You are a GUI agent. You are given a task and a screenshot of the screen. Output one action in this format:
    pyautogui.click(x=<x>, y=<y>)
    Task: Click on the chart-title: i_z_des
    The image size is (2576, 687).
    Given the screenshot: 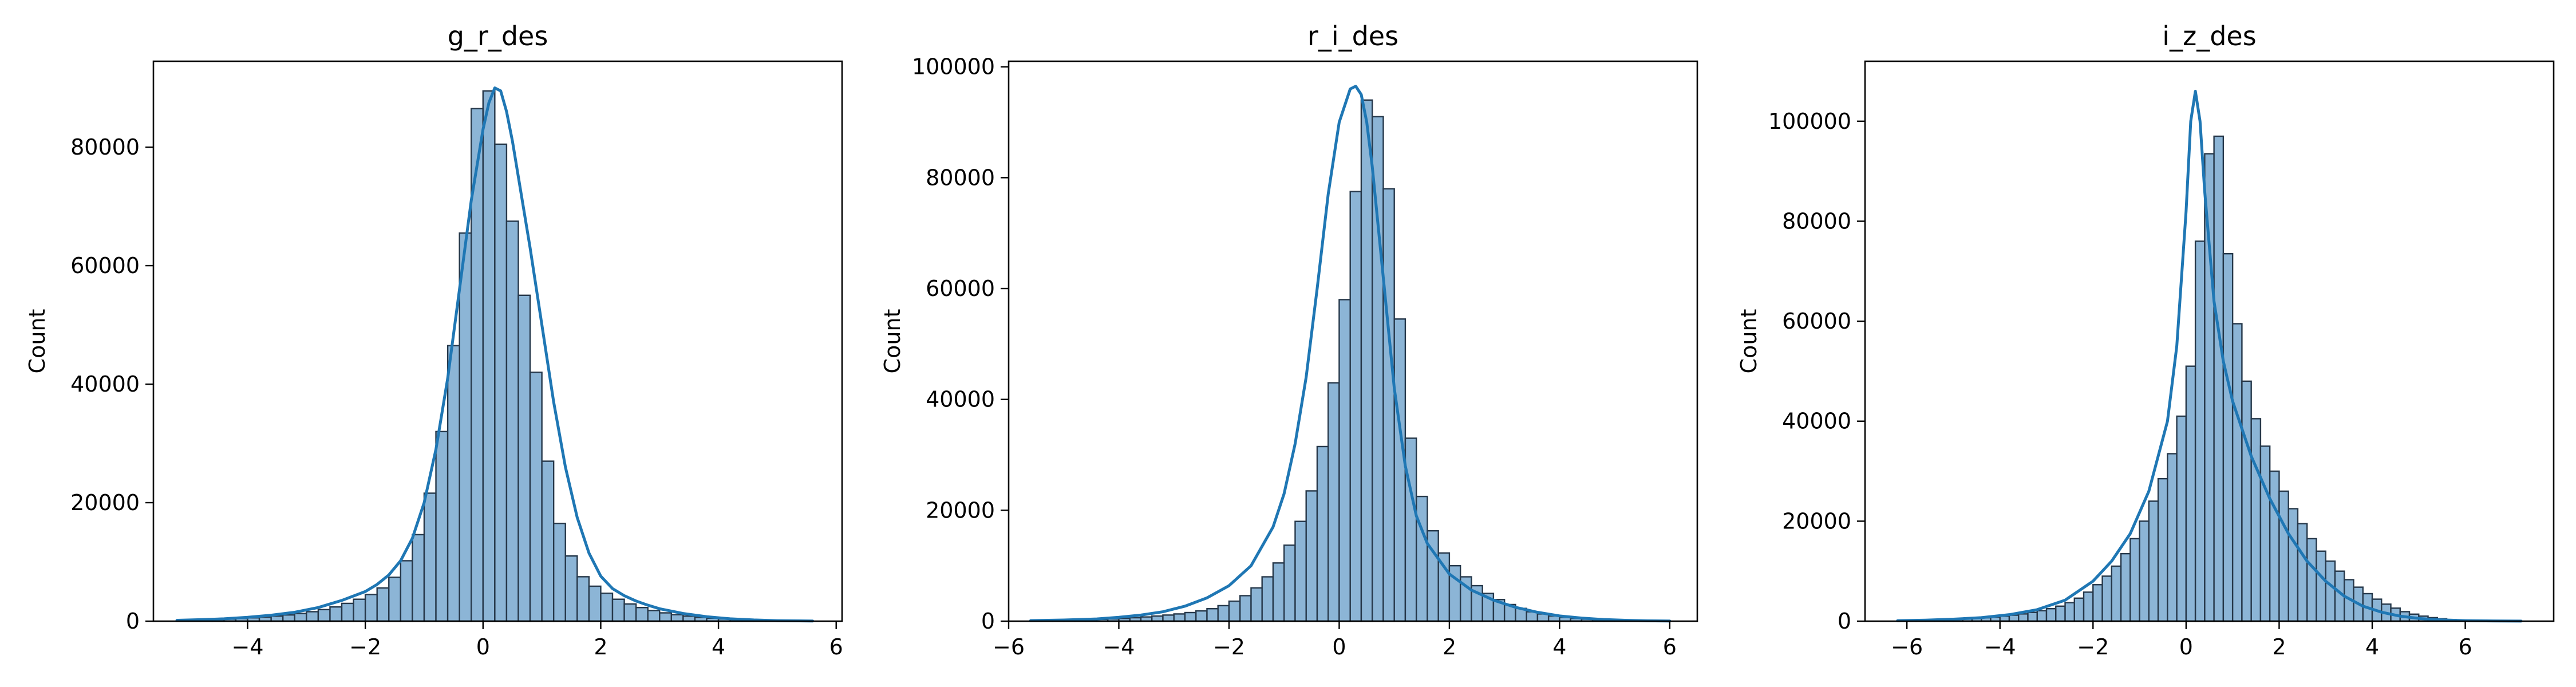 What is the action you would take?
    pyautogui.click(x=2209, y=37)
    